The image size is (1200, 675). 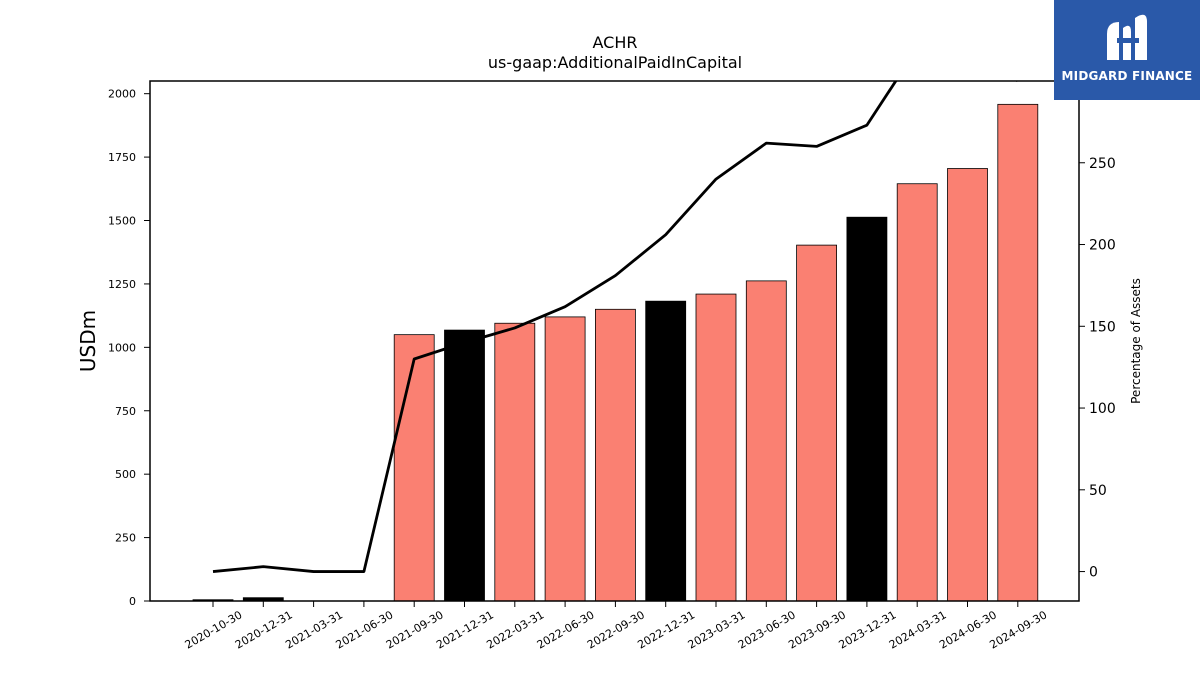 I want to click on logo-text: MIDGARD FINANCE, so click(x=1127, y=76).